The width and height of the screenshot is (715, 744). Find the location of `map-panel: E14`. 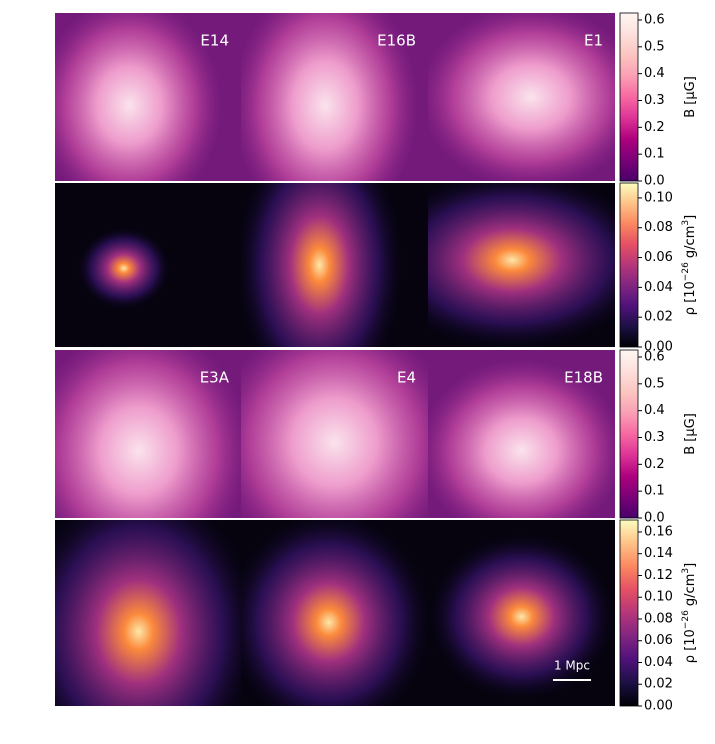

map-panel: E14 is located at coordinates (148, 97).